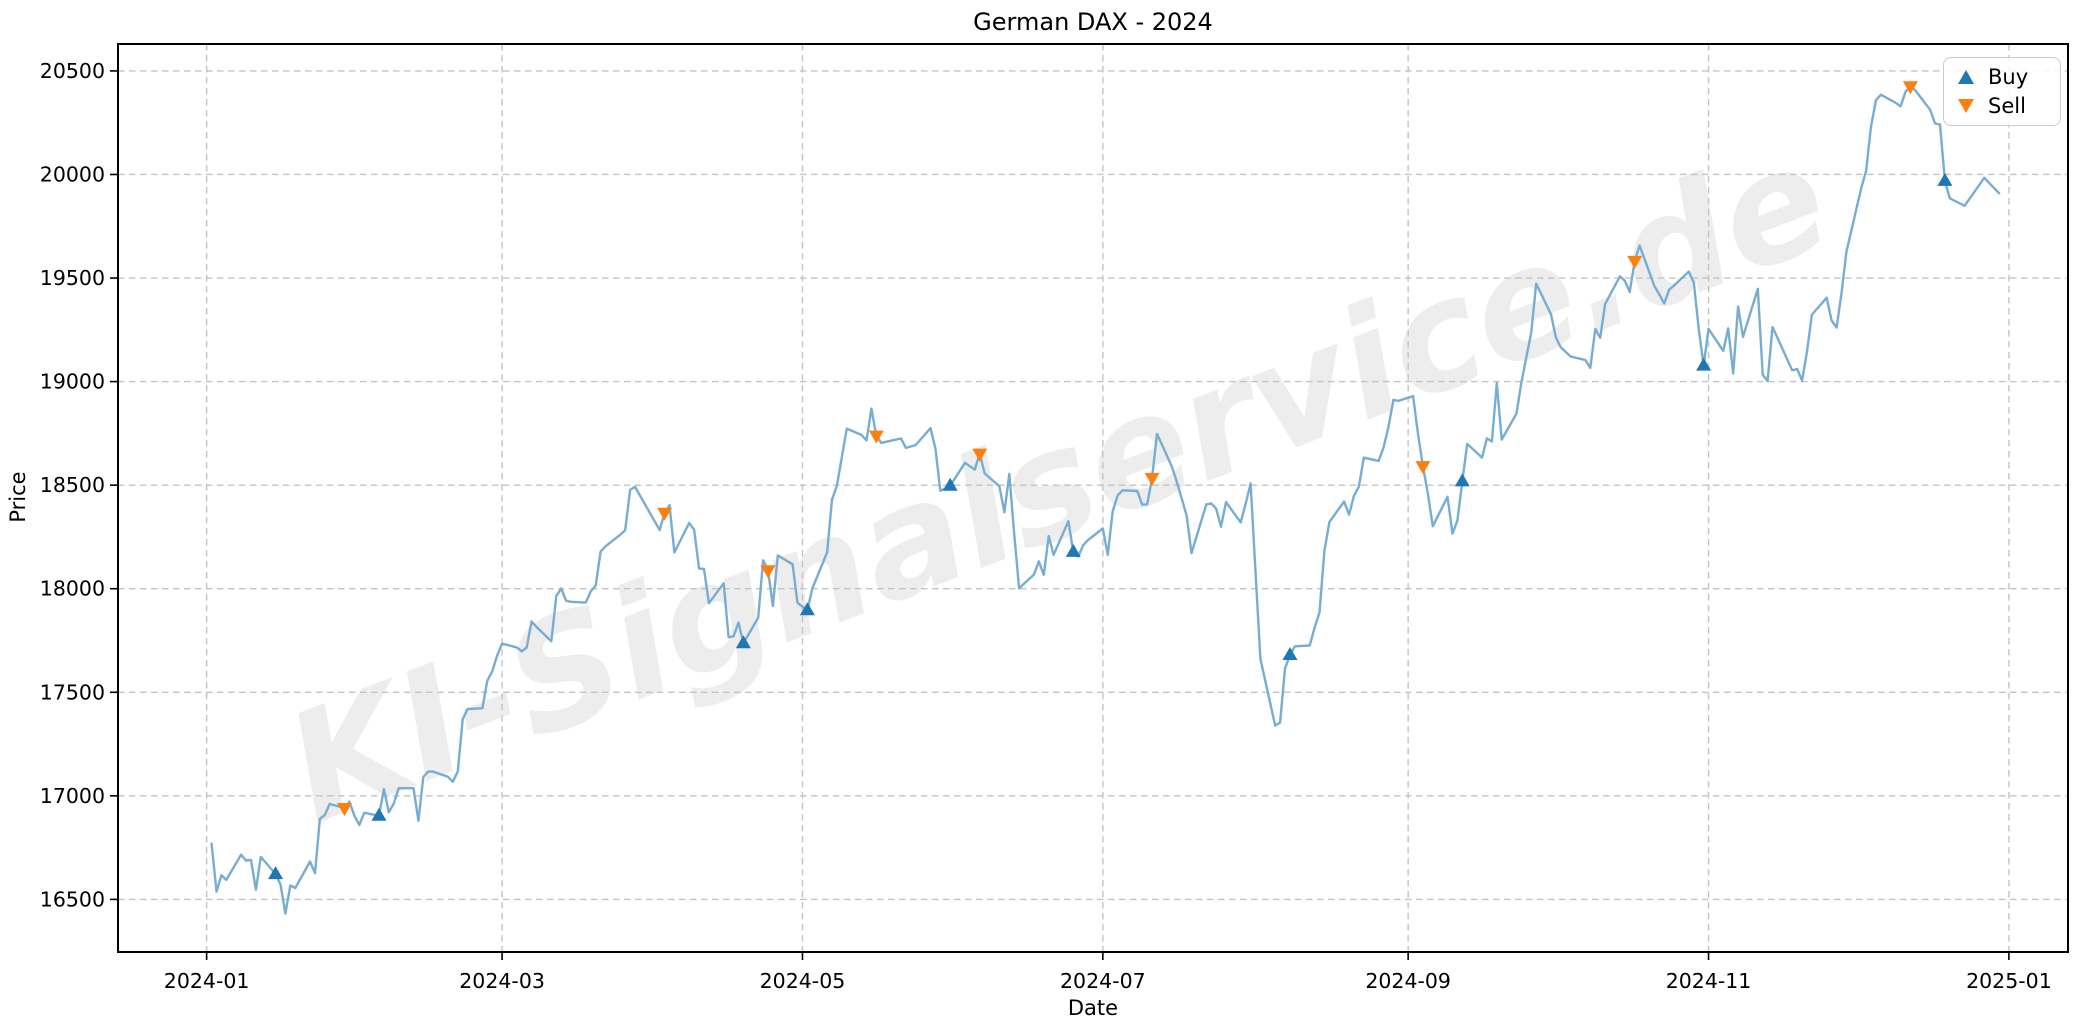  I want to click on legend-item-buy: Buy, so click(2001, 77).